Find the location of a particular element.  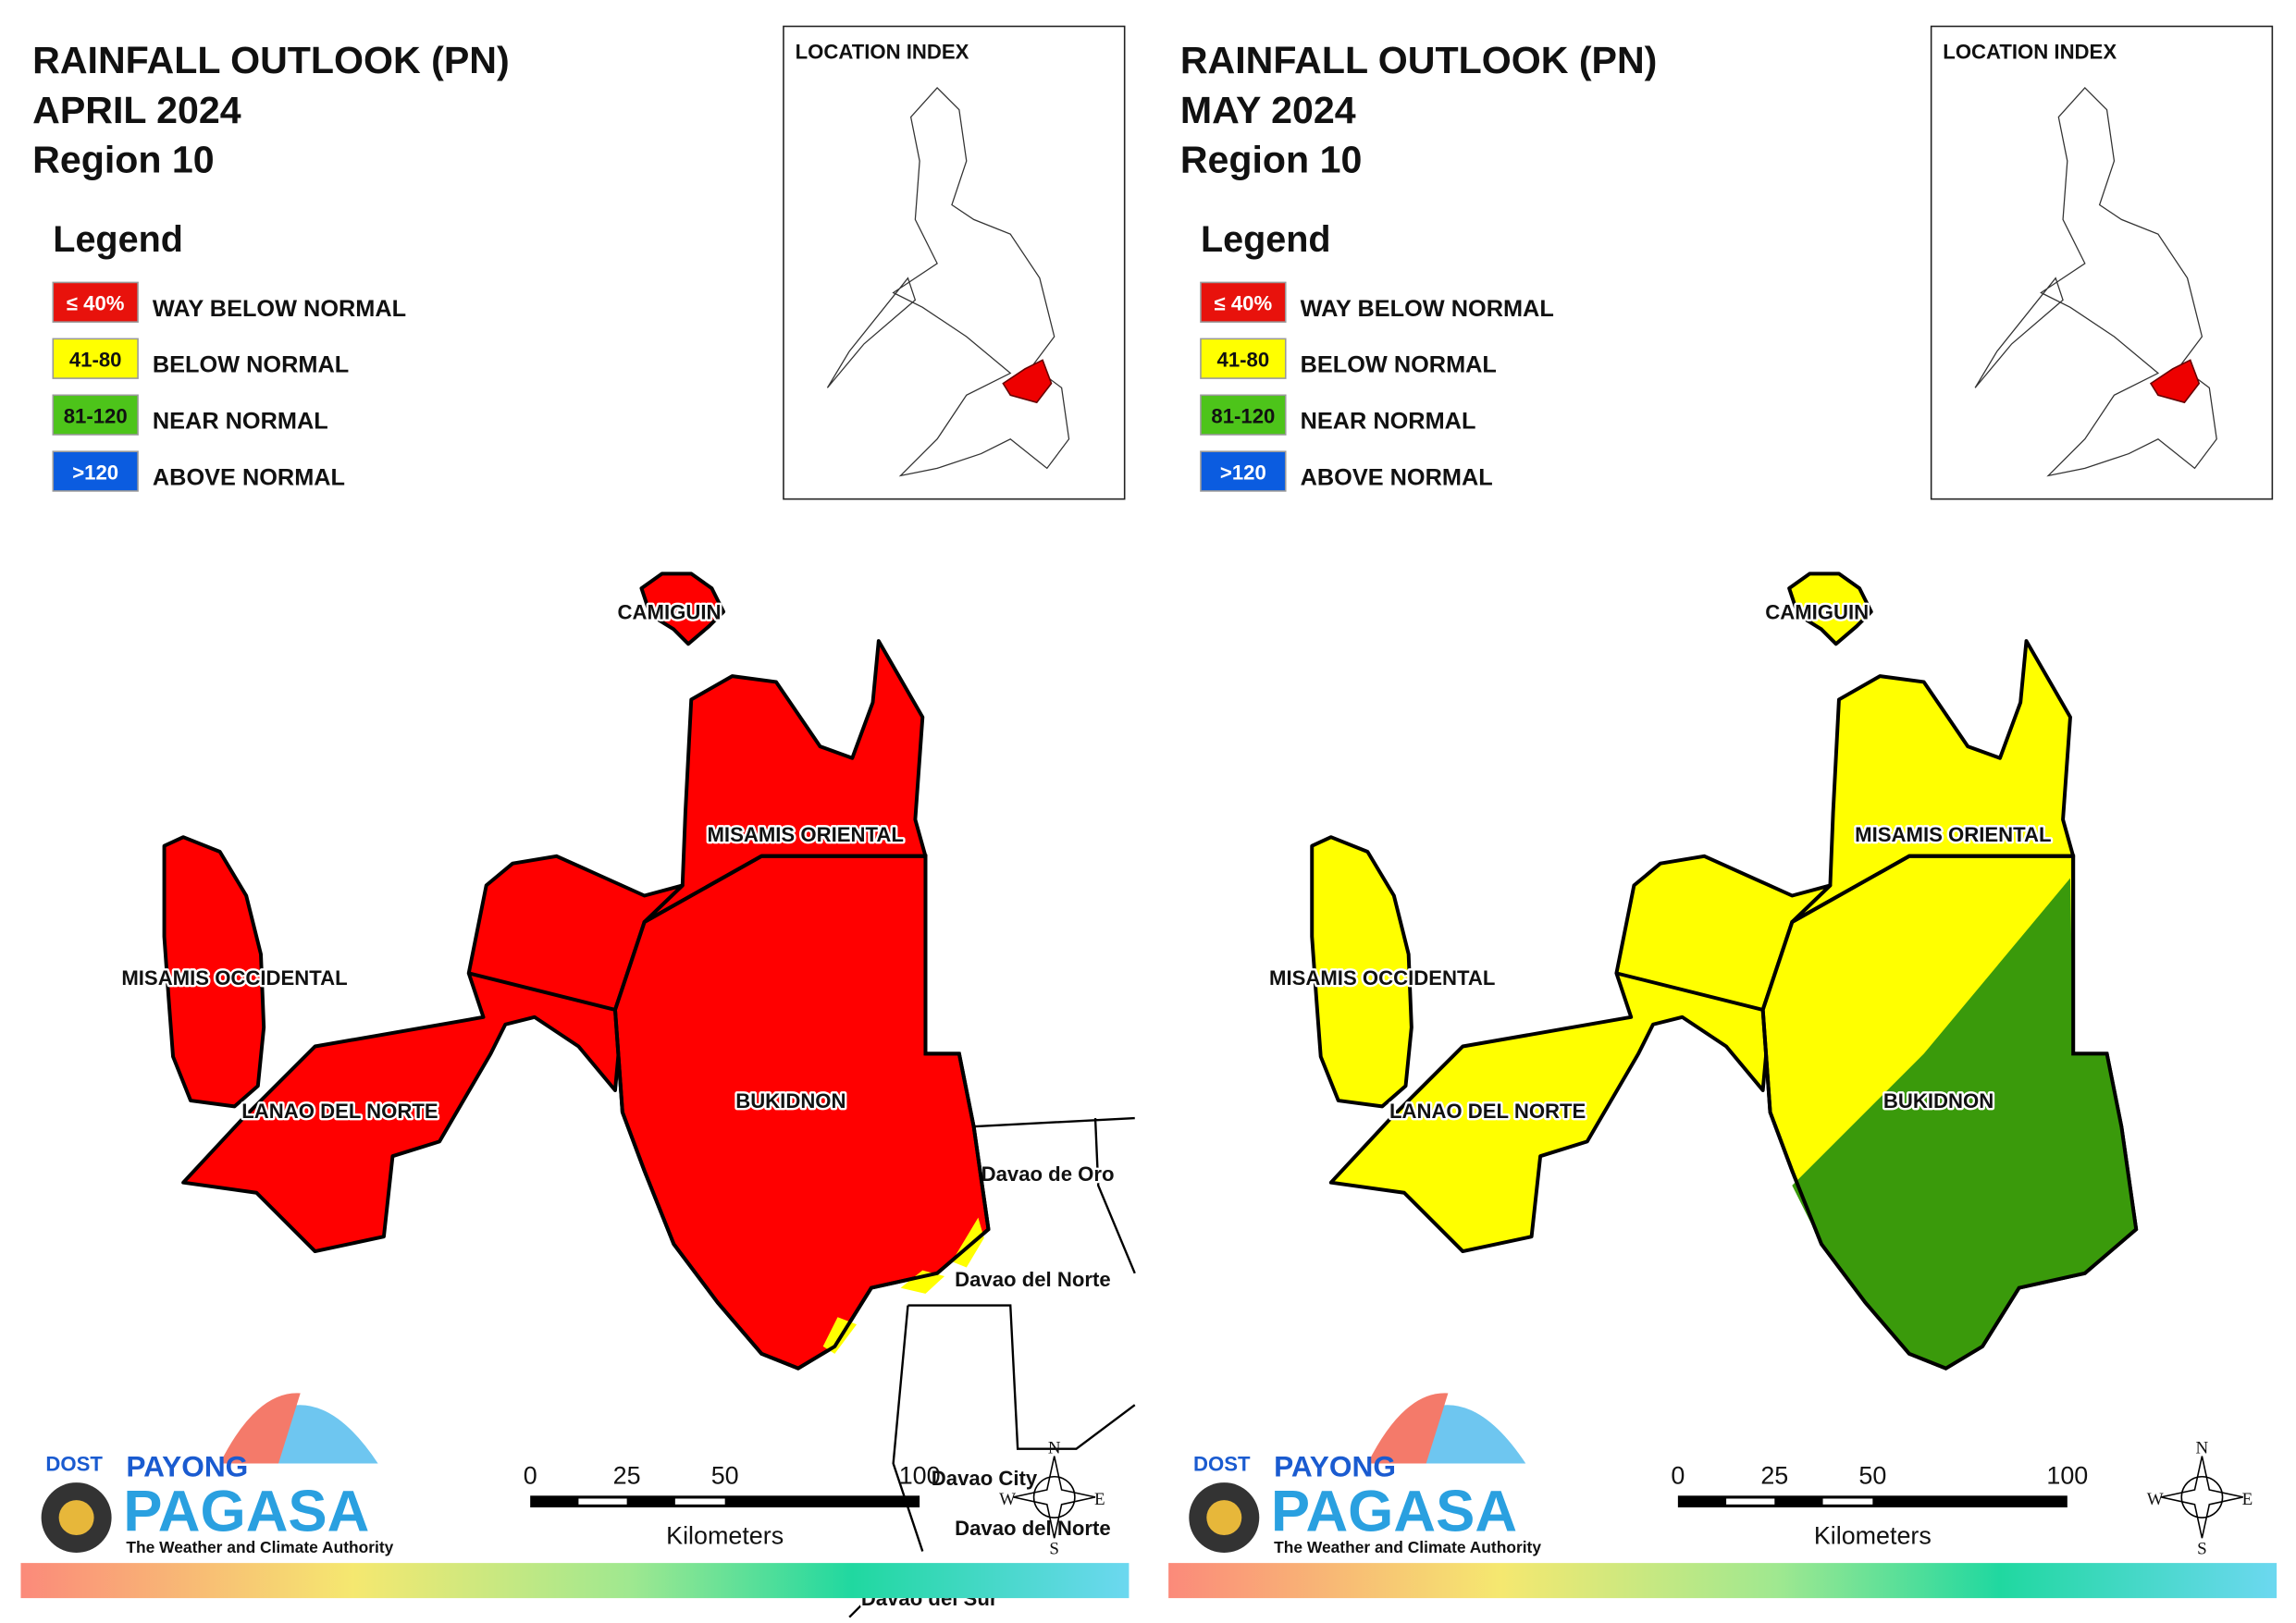

neighbor-label: Davao City is located at coordinates (985, 1478).